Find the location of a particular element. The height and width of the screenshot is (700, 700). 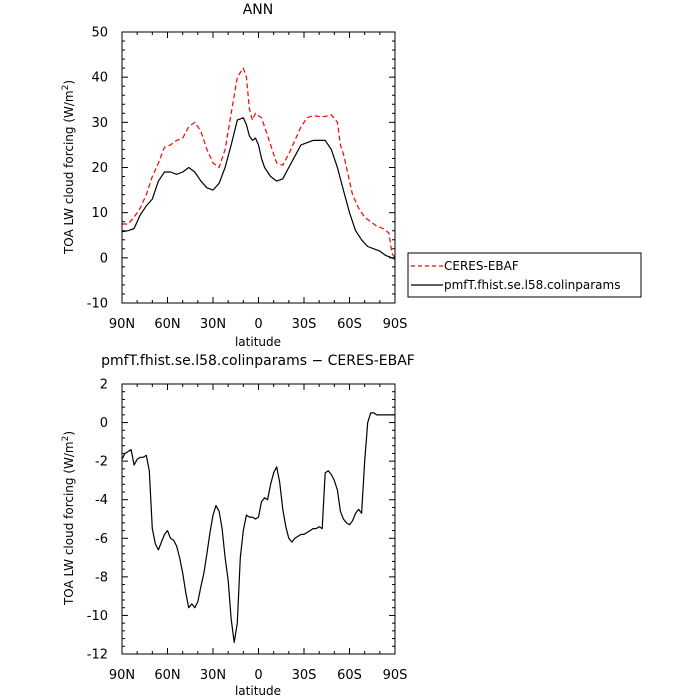

y-tick-label: 50 is located at coordinates (99, 33).